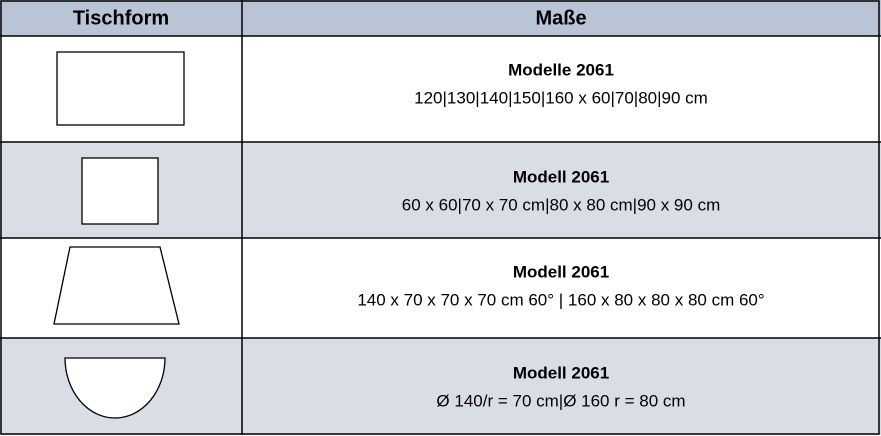 The height and width of the screenshot is (436, 881). What do you see at coordinates (115, 388) in the screenshot?
I see `shape-semicircle` at bounding box center [115, 388].